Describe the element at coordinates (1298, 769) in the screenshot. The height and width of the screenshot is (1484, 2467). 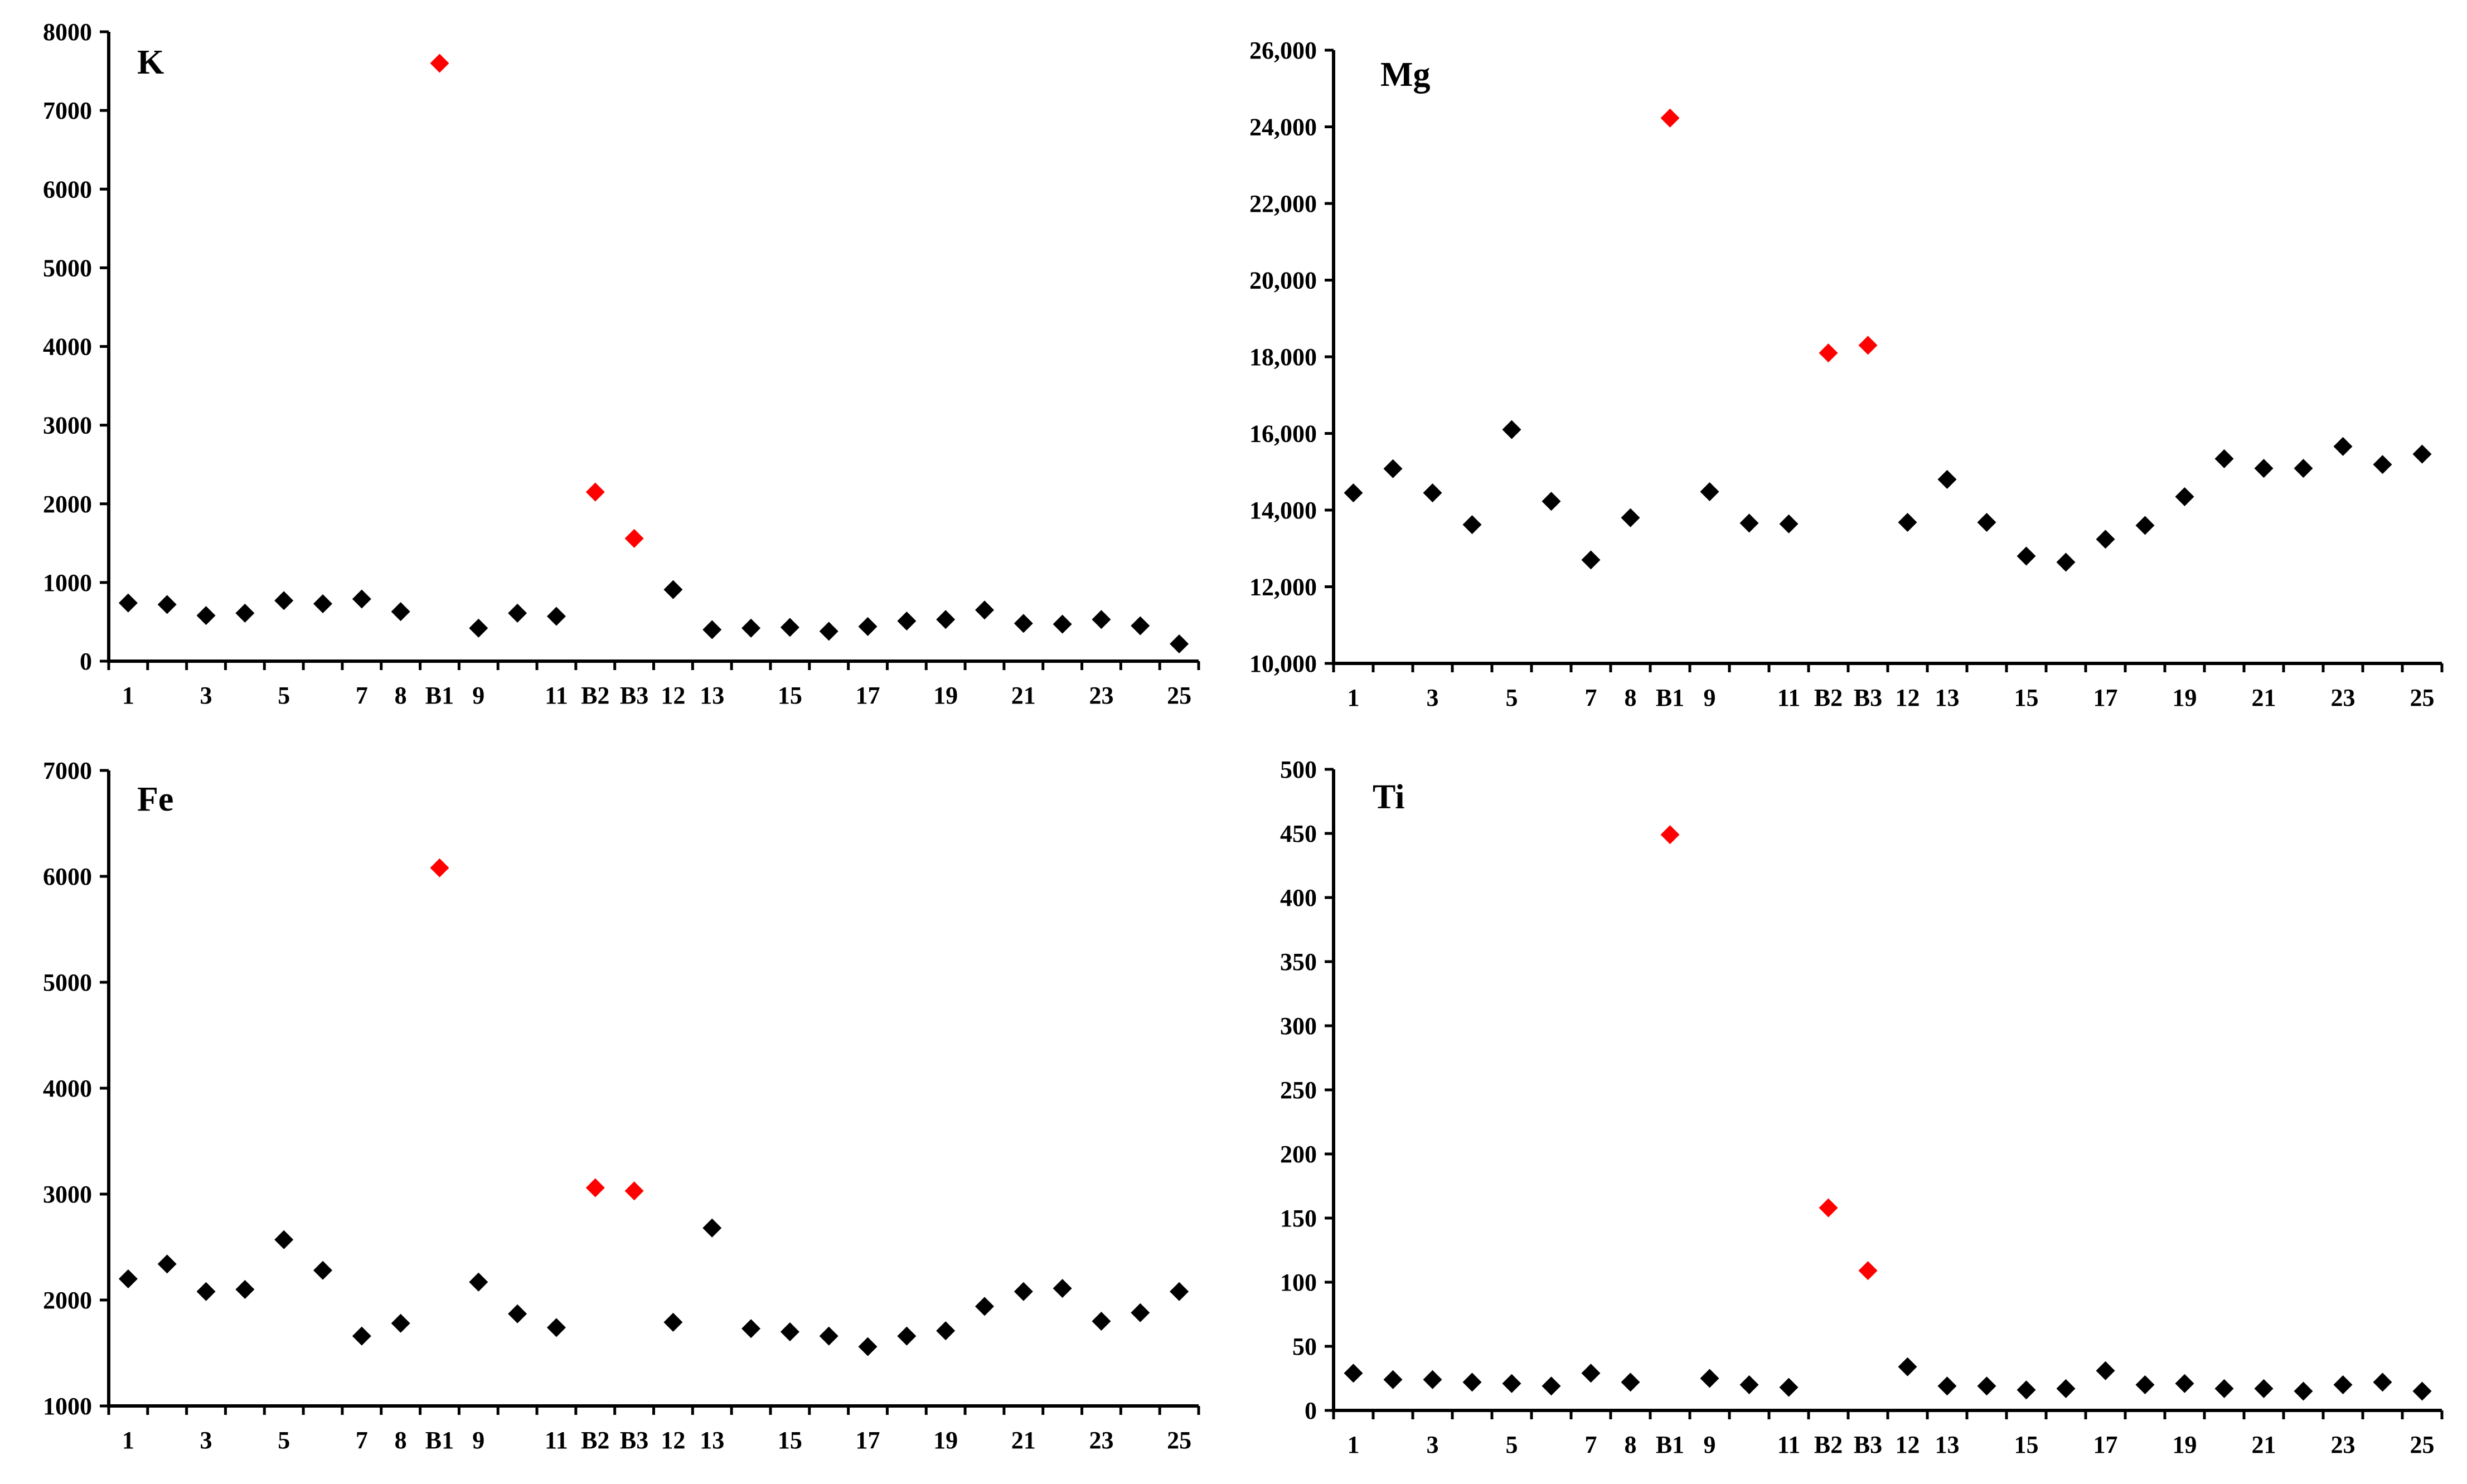
I see `y-tick-label: 500` at that location.